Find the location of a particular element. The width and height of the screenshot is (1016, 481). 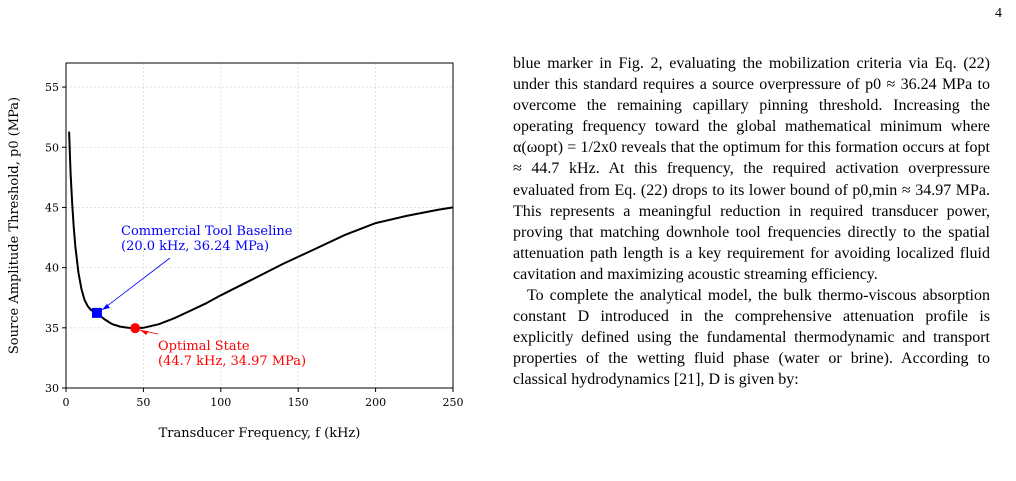

y-tick-label: 45 is located at coordinates (52, 207).